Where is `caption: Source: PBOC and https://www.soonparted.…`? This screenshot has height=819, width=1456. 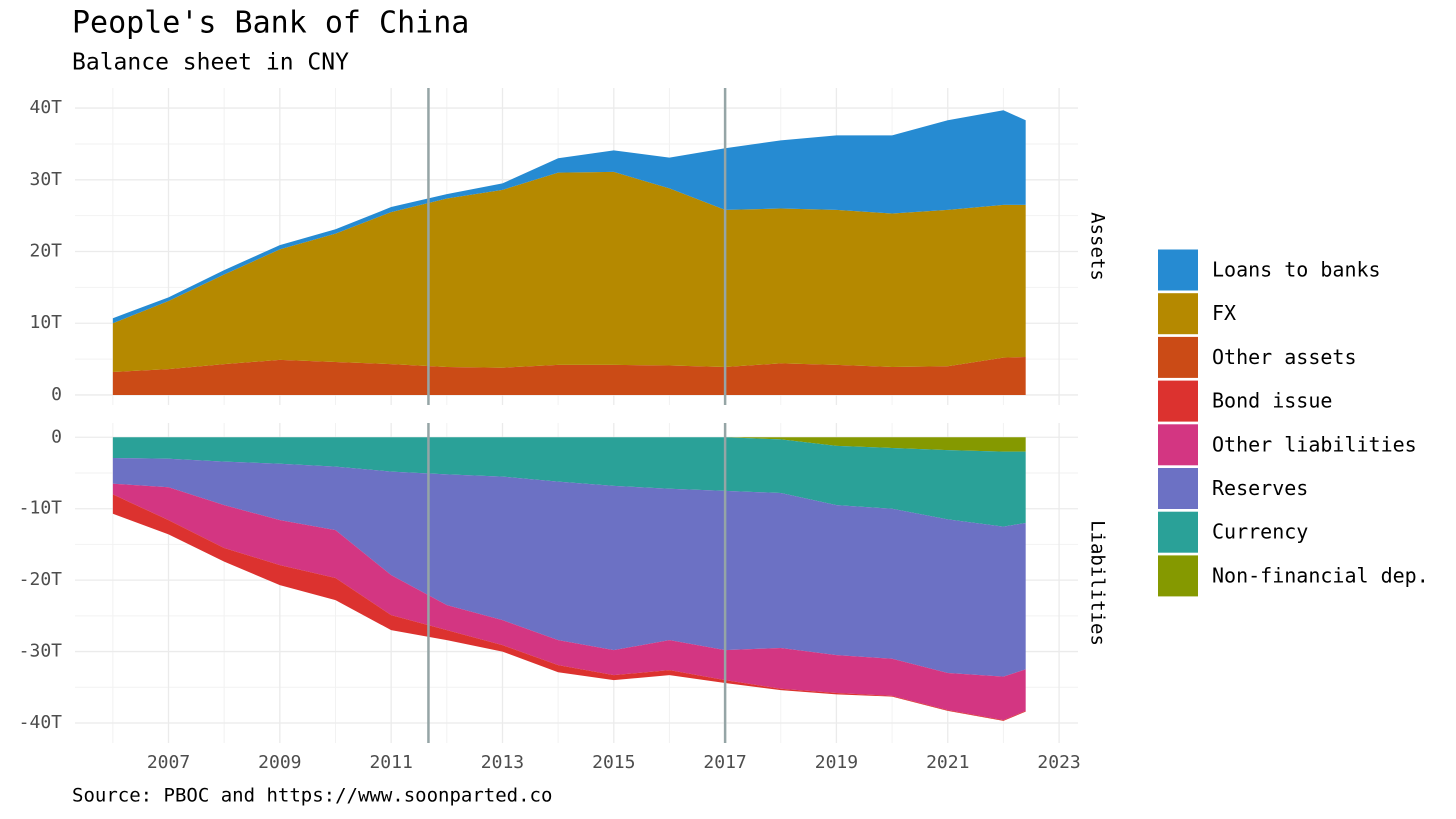 caption: Source: PBOC and https://www.soonparted.… is located at coordinates (312, 796).